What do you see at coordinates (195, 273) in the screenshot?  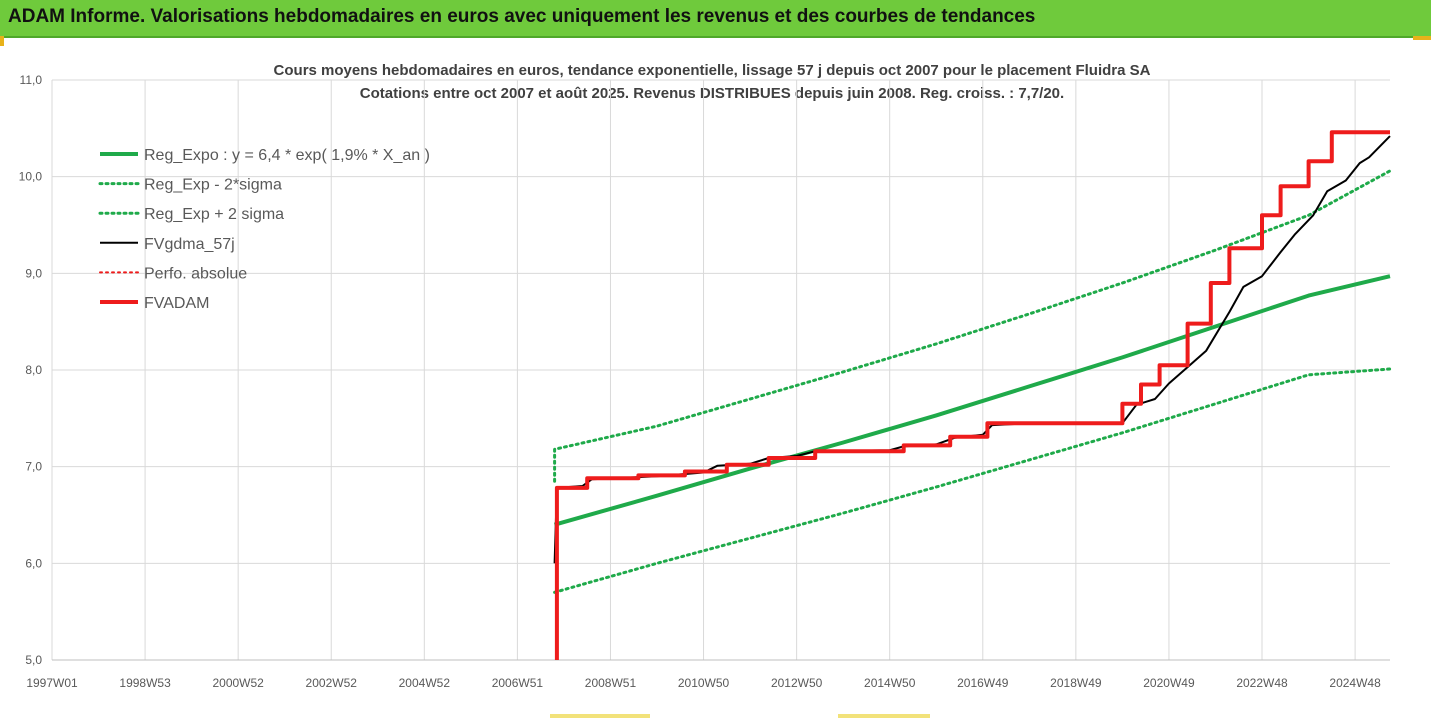 I see `legend-label: Perfo. absolue` at bounding box center [195, 273].